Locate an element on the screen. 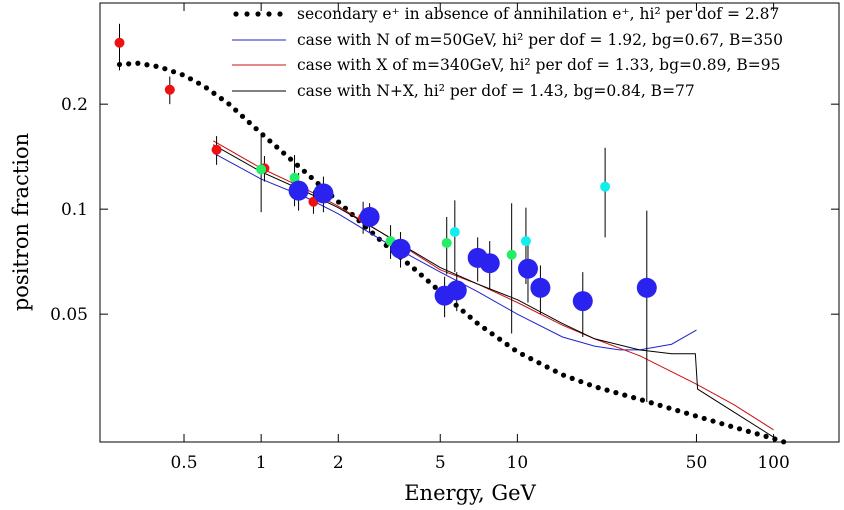  y-tick-labels: 0.05 0.1 0.2 is located at coordinates (69, 210).